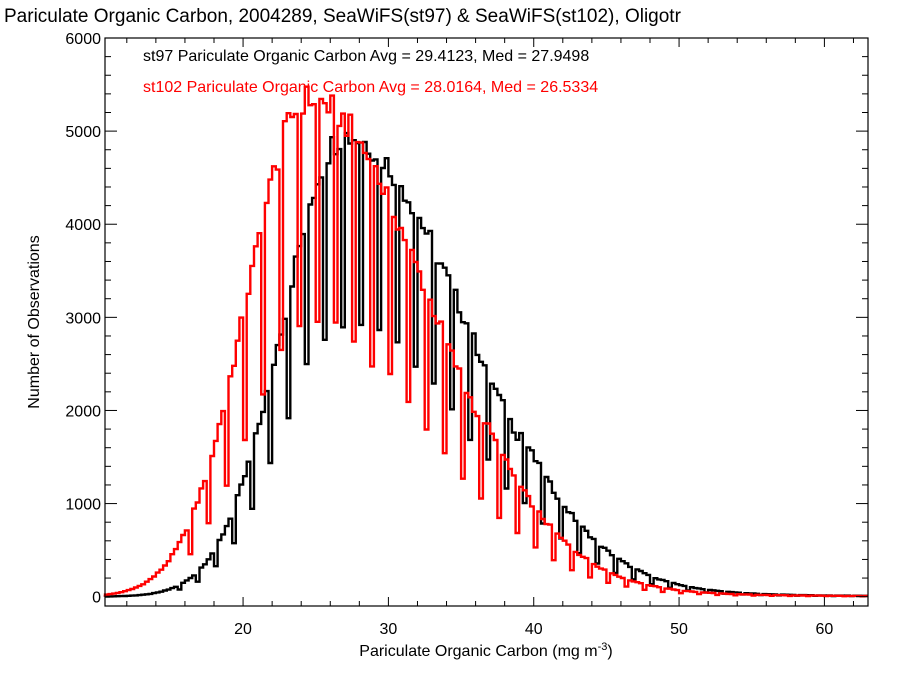 The width and height of the screenshot is (900, 675). Describe the element at coordinates (603, 647) in the screenshot. I see `x-axis-label-superscript: -3` at that location.